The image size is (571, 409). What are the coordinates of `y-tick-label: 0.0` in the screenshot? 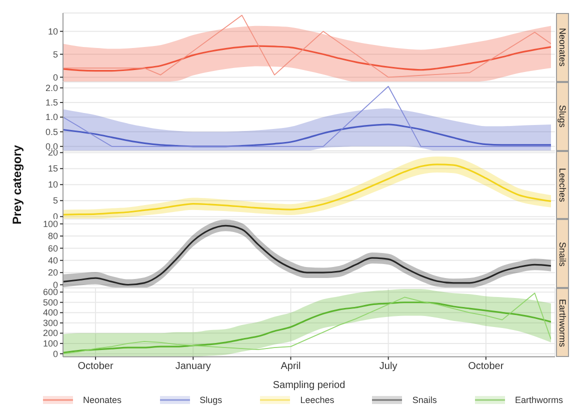 It's located at (52, 146).